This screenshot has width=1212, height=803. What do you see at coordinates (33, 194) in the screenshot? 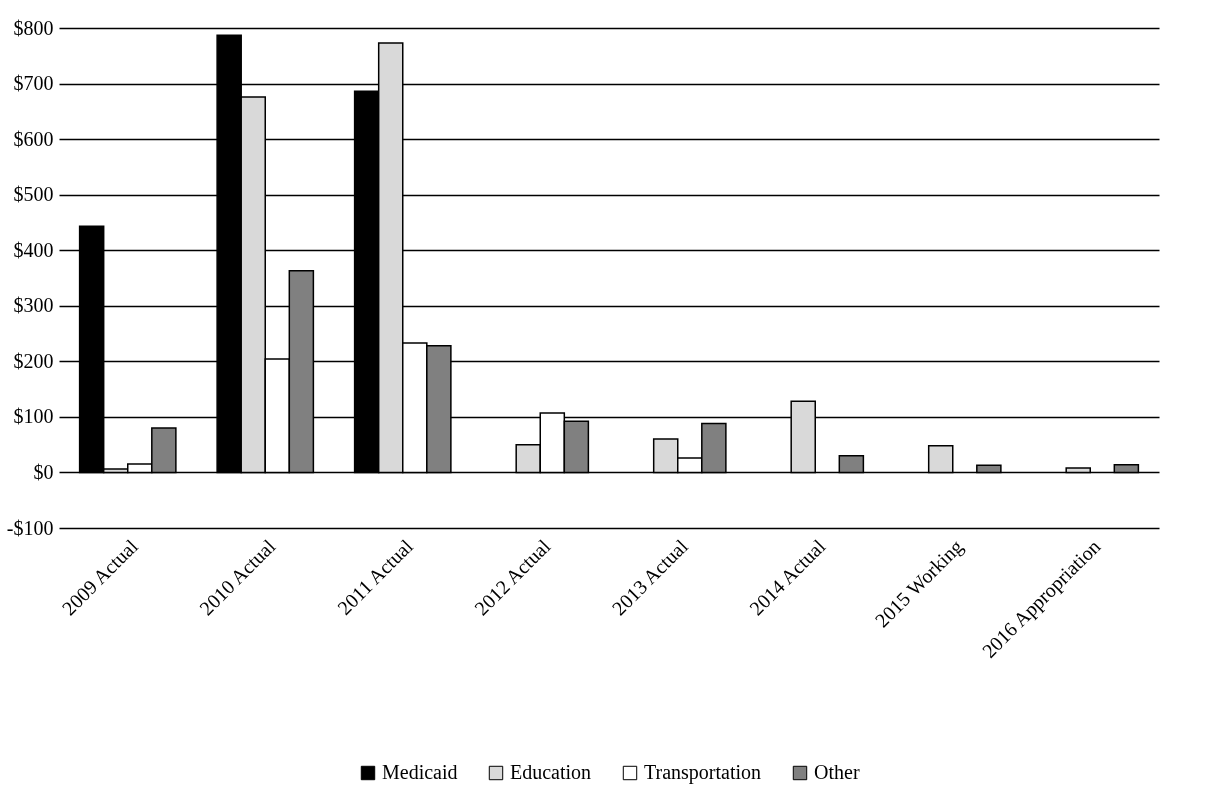
I see `y-tick-label: $500` at bounding box center [33, 194].